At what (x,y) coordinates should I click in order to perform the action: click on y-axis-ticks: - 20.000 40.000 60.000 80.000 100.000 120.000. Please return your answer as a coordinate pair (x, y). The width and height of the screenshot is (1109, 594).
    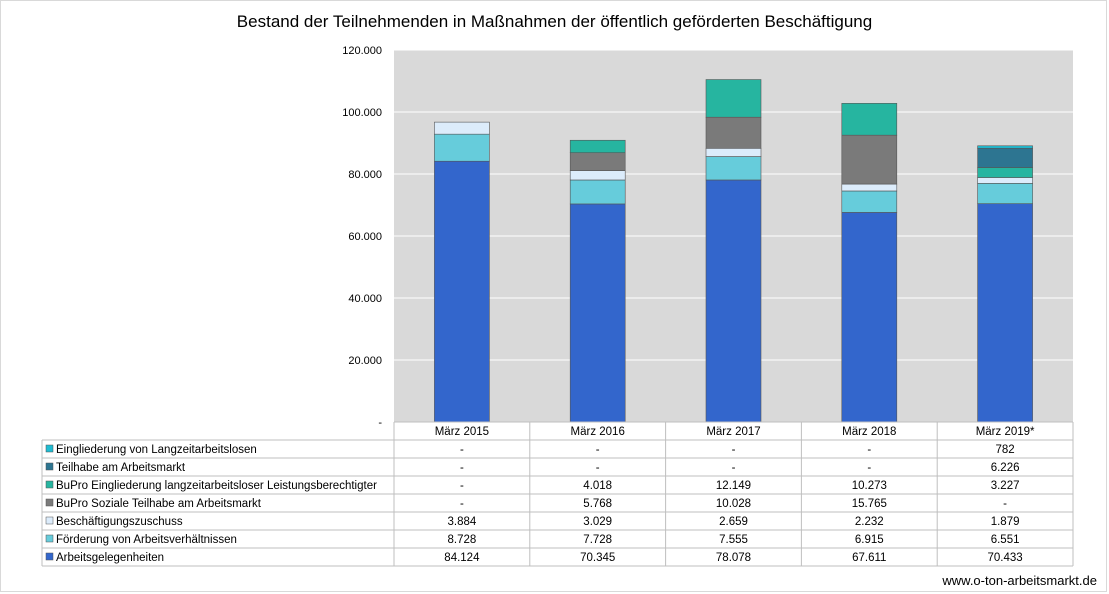
    Looking at the image, I should click on (362, 237).